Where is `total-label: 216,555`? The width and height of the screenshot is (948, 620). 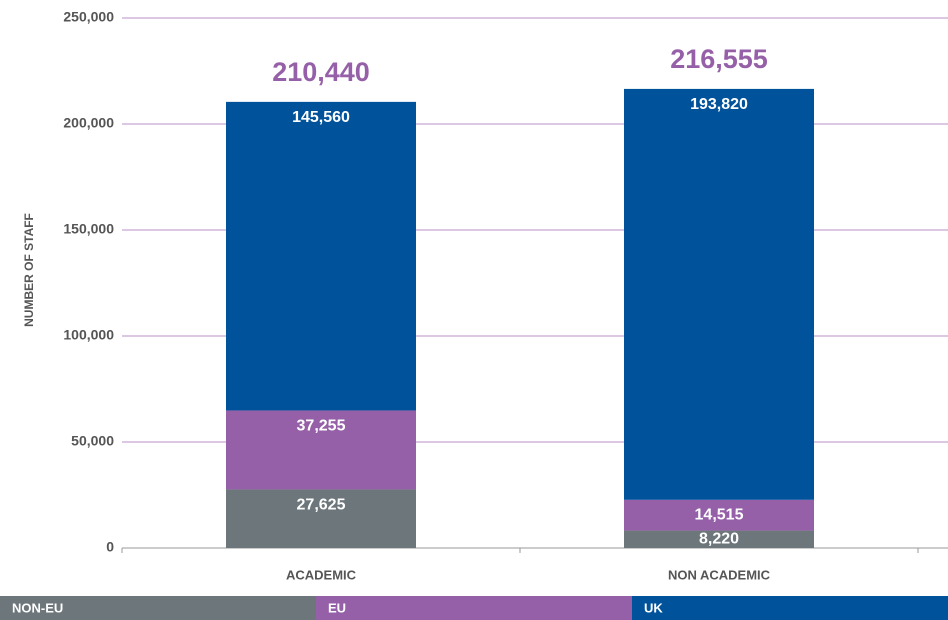 total-label: 216,555 is located at coordinates (719, 59).